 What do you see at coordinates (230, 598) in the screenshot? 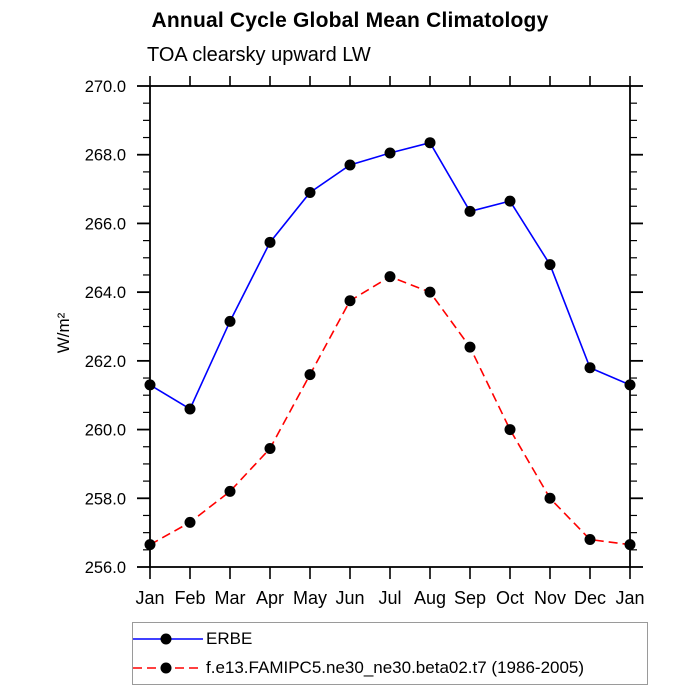
I see `x-tick-label: Mar` at bounding box center [230, 598].